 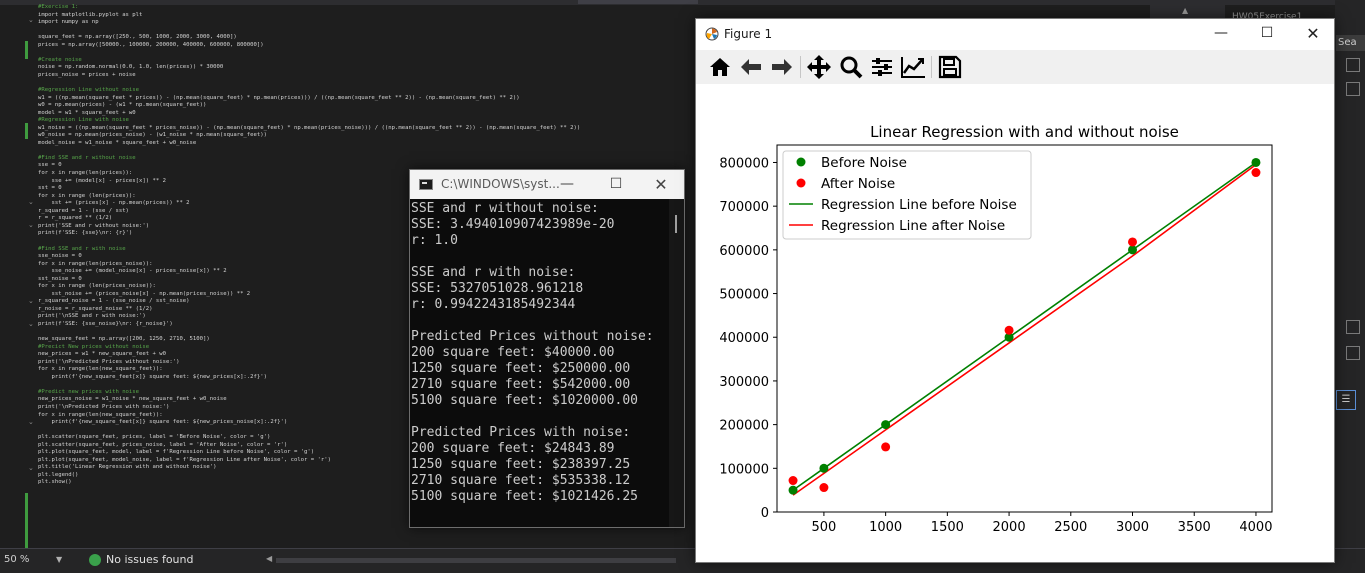 What do you see at coordinates (661, 184) in the screenshot?
I see `close-button: ✕` at bounding box center [661, 184].